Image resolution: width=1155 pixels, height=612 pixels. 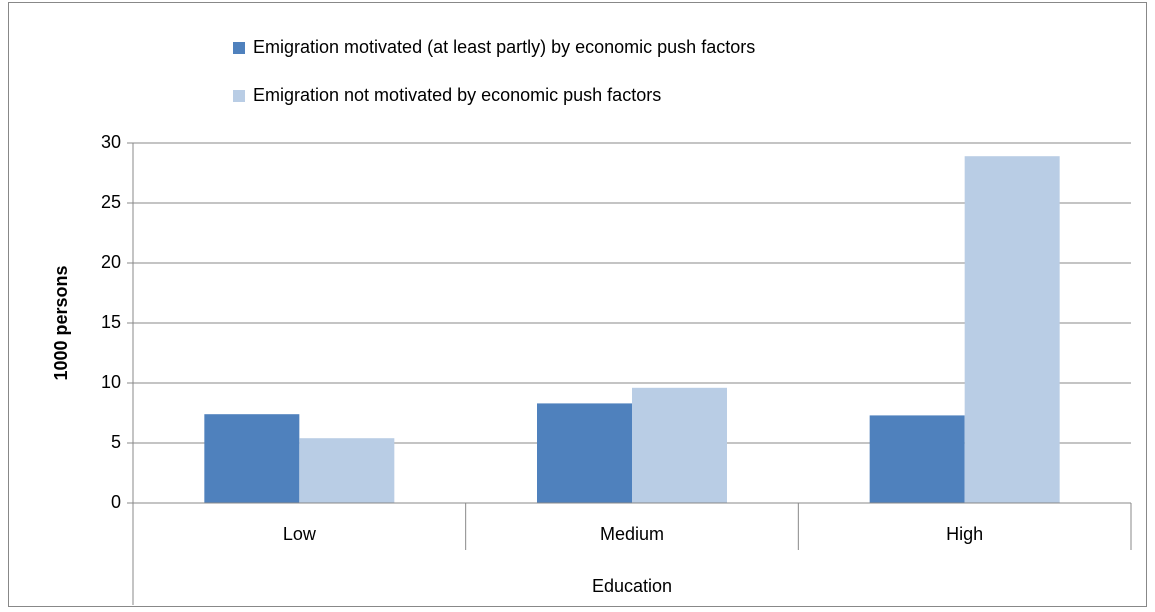 I want to click on y-tick-label: 10, so click(x=111, y=382).